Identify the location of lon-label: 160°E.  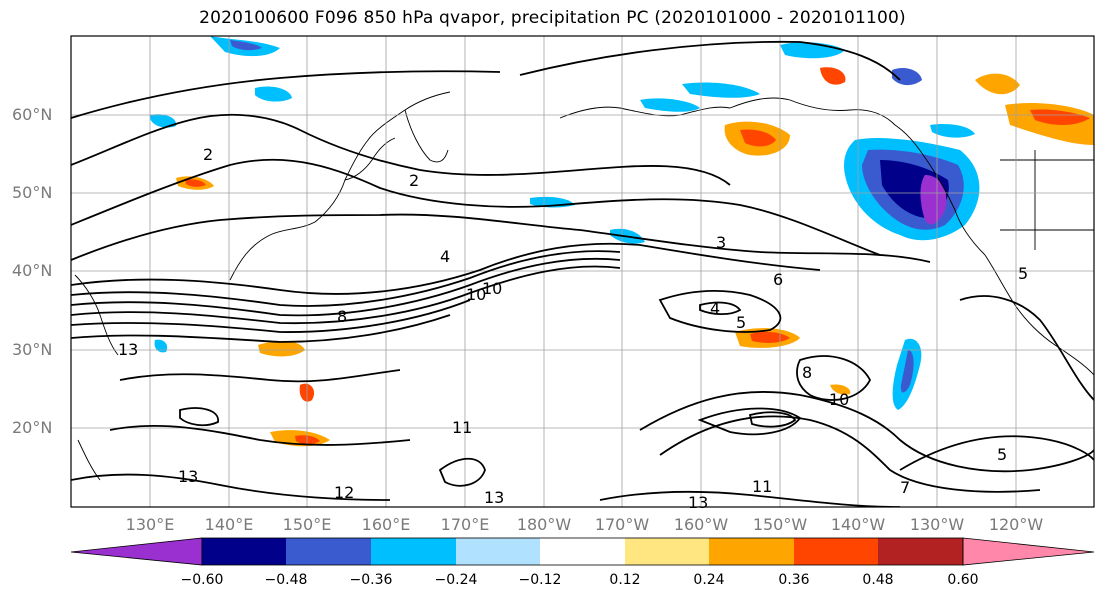
(386, 524).